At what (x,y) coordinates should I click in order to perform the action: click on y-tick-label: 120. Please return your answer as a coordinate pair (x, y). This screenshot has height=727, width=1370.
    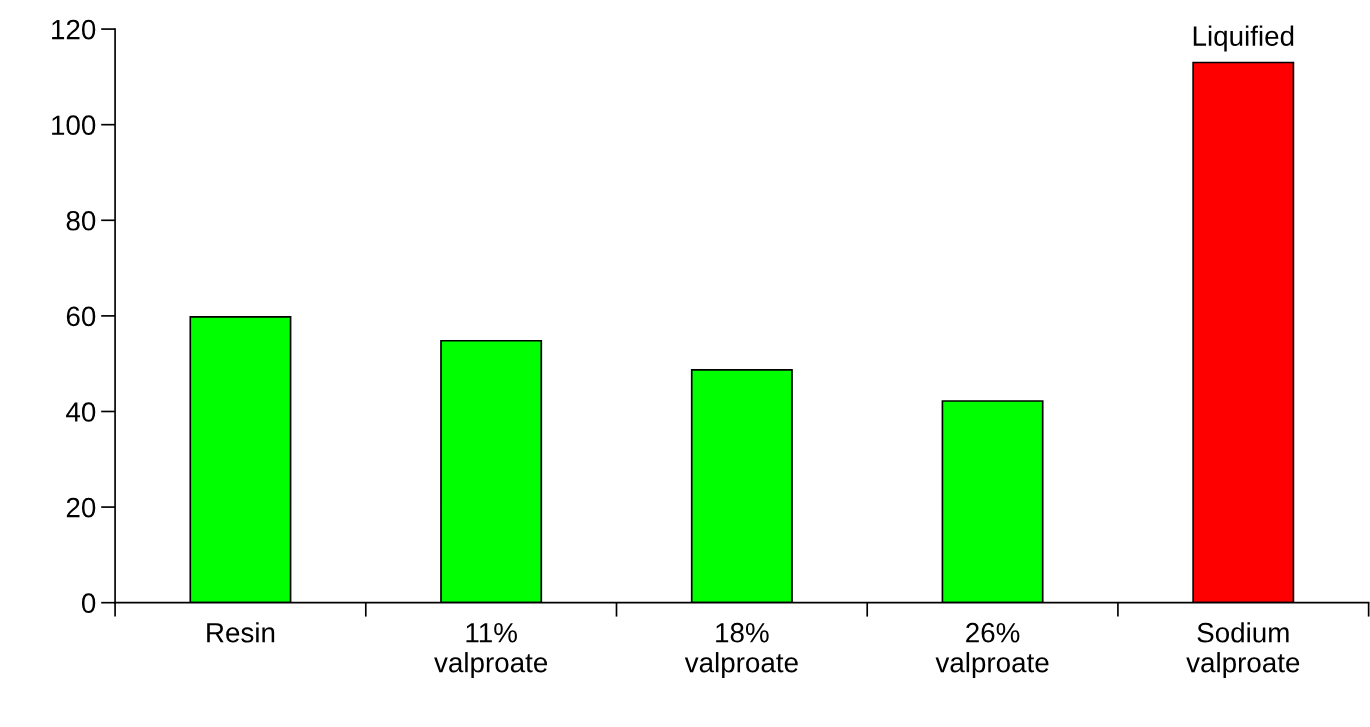
    Looking at the image, I should click on (74, 29).